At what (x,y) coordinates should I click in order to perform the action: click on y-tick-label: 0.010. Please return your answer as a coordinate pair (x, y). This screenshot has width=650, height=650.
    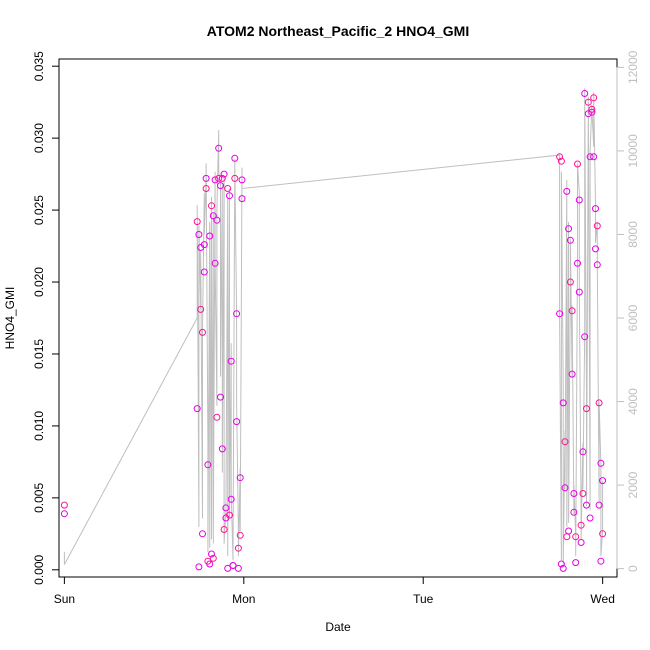
    Looking at the image, I should click on (39, 426).